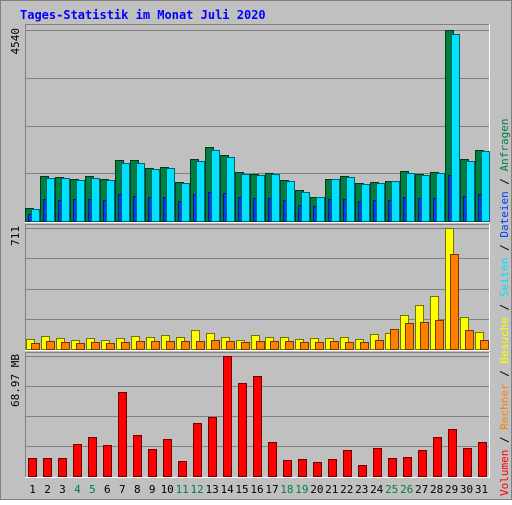  I want to click on x-tick-label-day-16: 16, so click(256, 489).